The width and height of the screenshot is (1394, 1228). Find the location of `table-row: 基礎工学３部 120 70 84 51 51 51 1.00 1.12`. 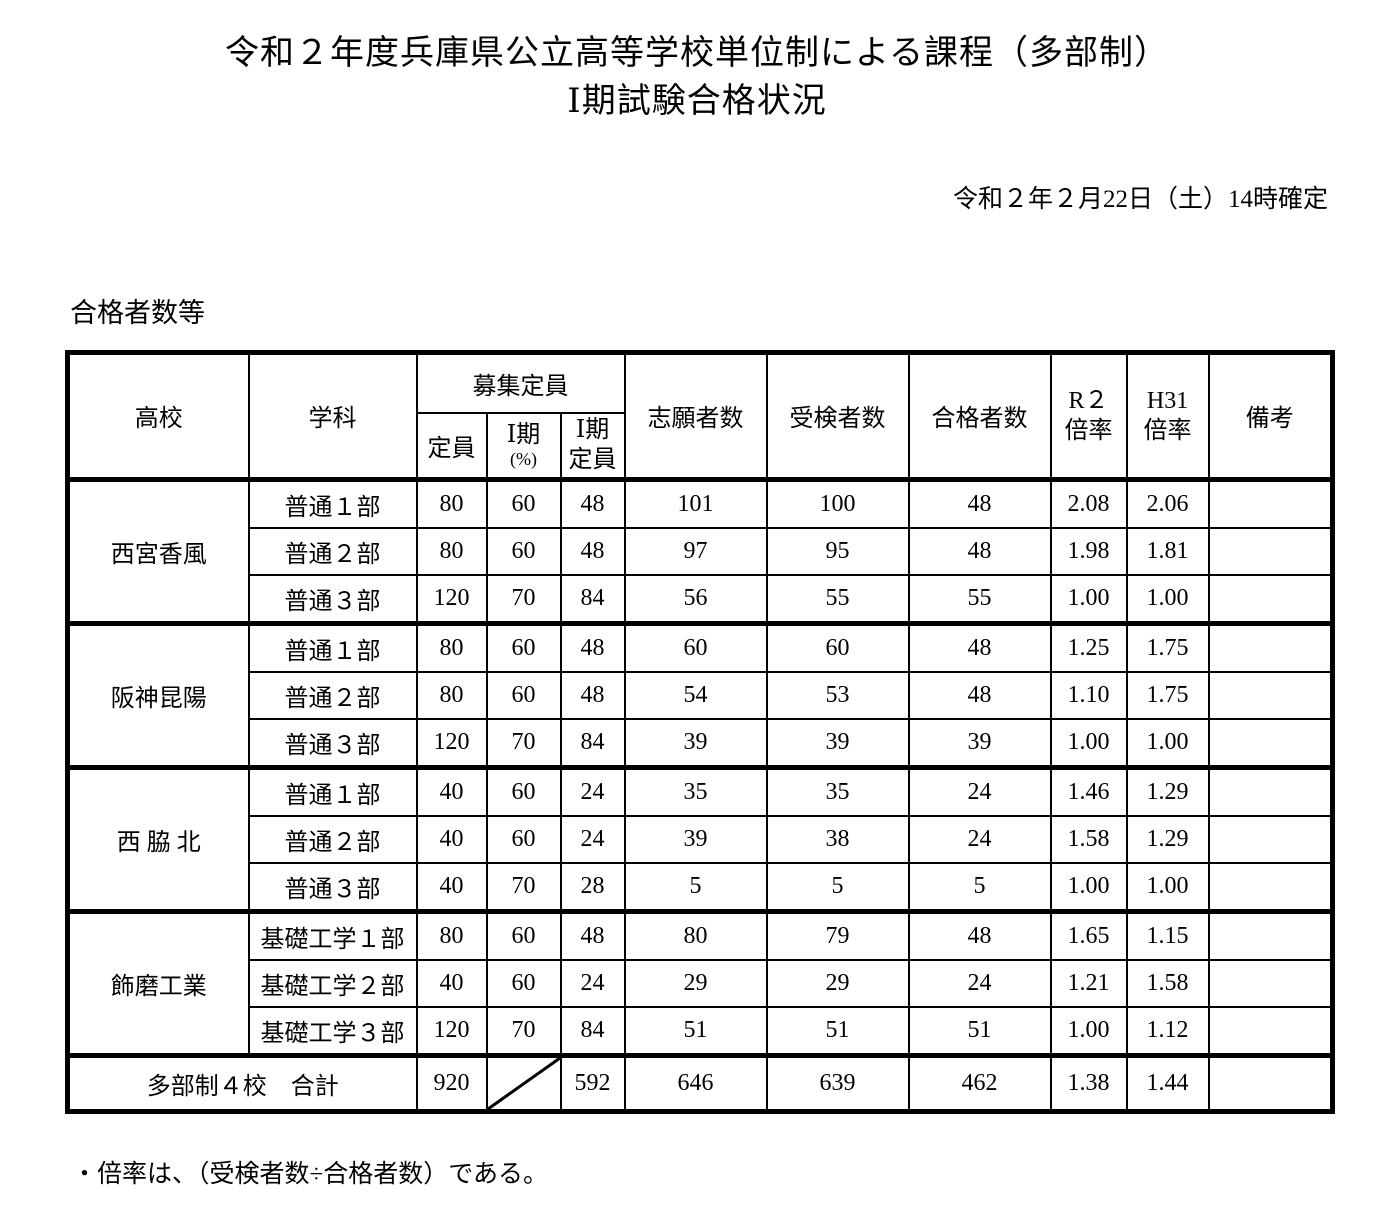

table-row: 基礎工学３部 120 70 84 51 51 51 1.00 1.12 is located at coordinates (701, 1031).